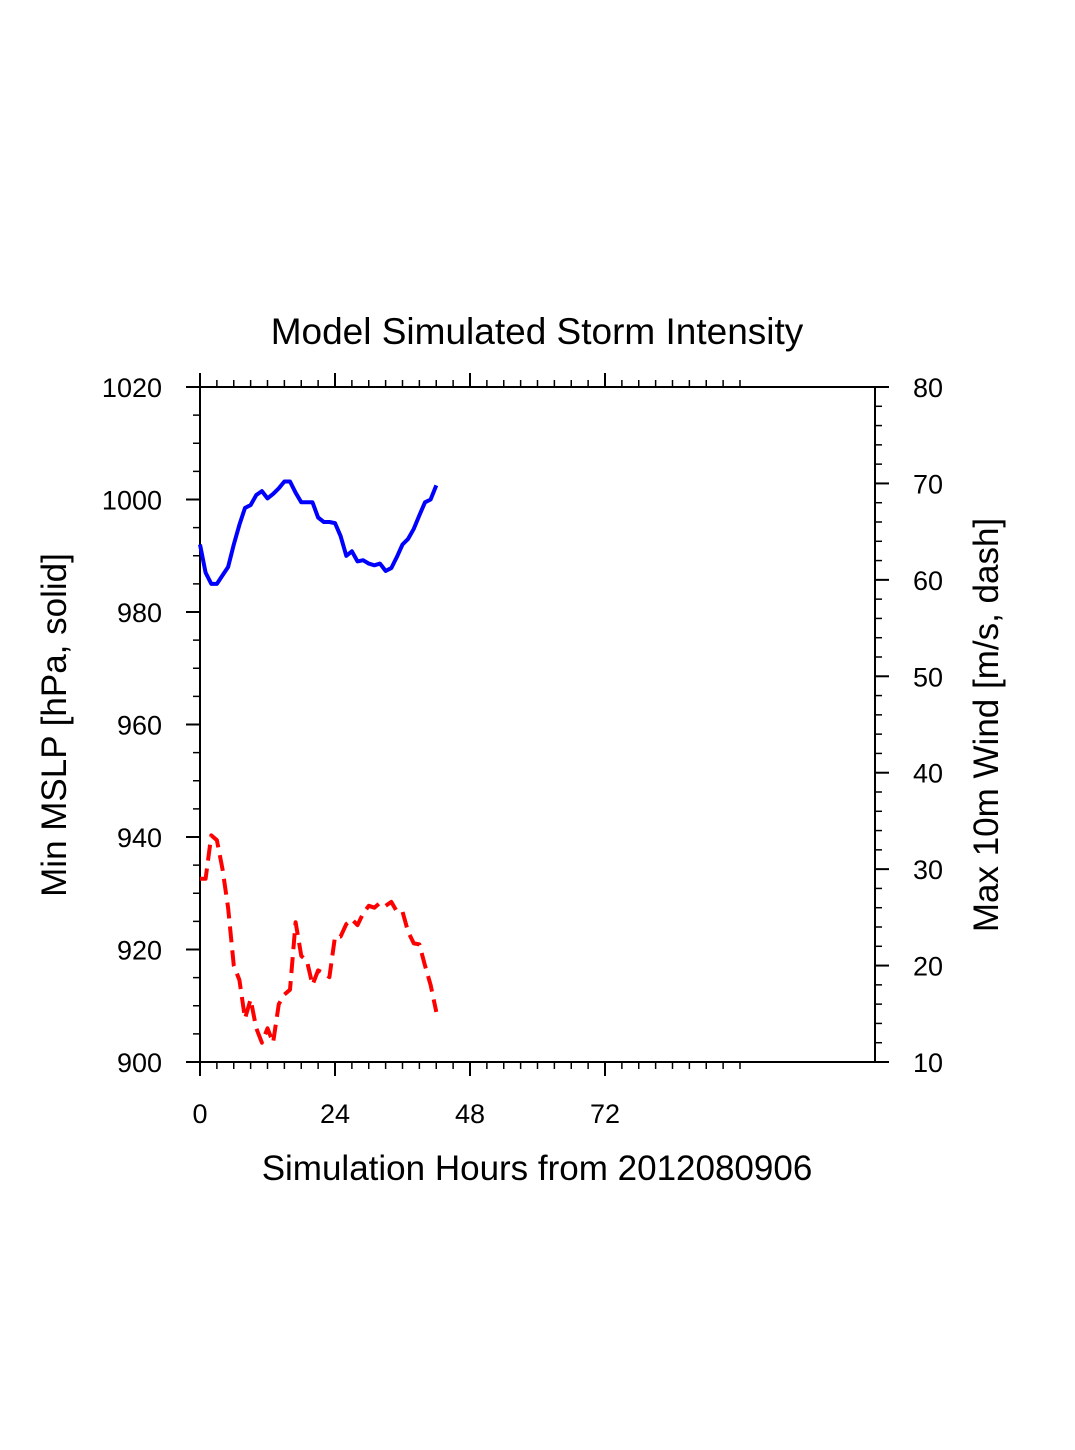 This screenshot has height=1450, width=1075. I want to click on right-tick-label: 70, so click(928, 484).